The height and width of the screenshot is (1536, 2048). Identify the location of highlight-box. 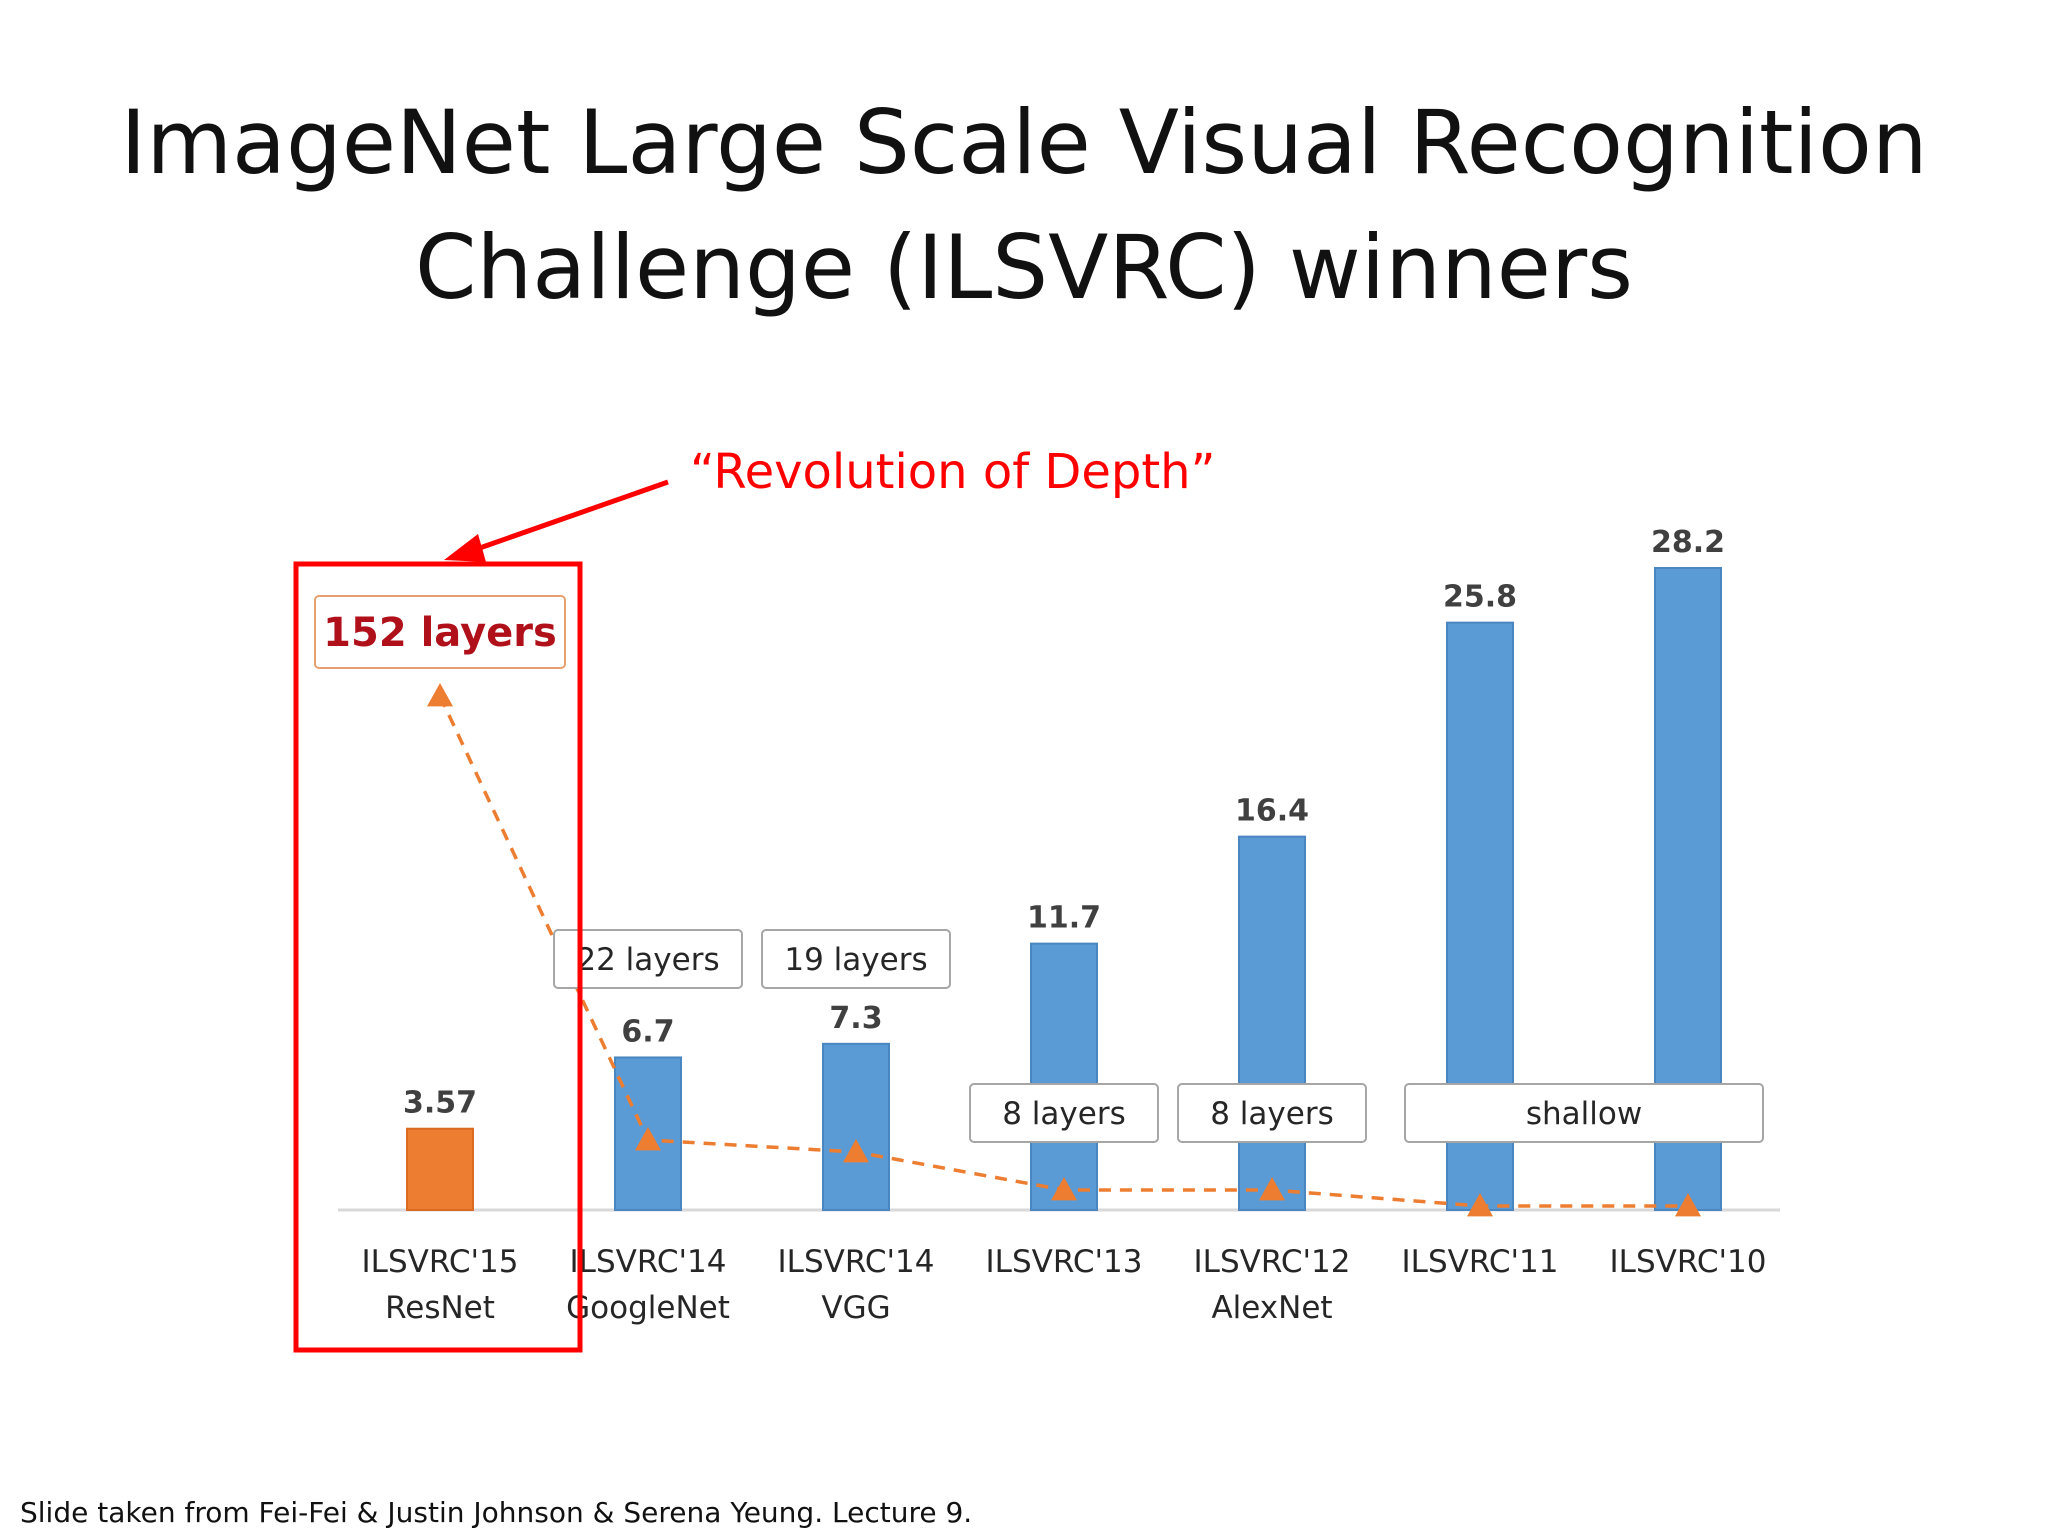
(438, 957).